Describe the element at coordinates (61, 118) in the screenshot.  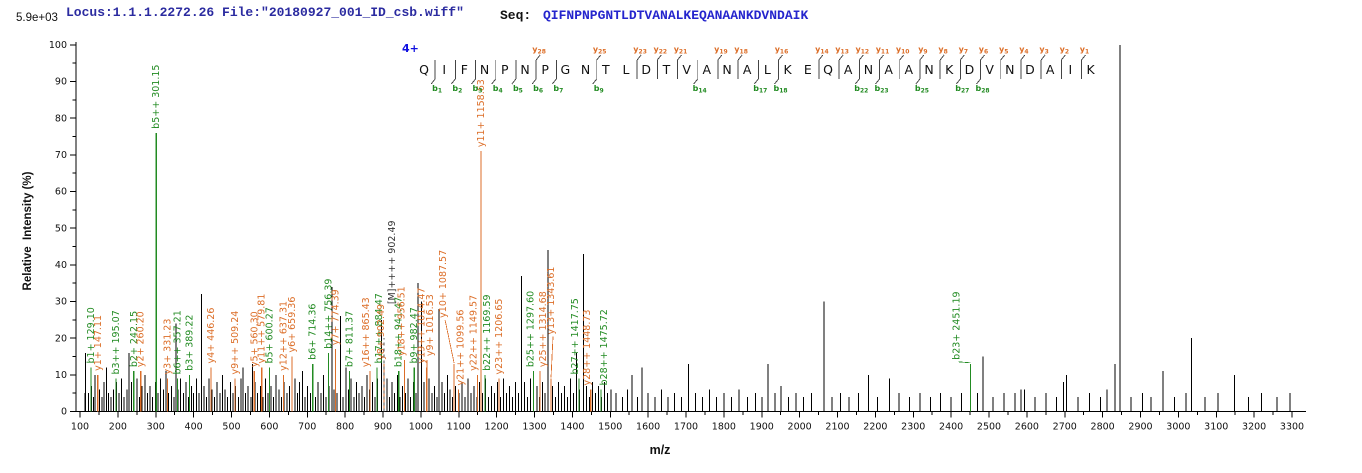
I see `y-tick-label: 80` at that location.